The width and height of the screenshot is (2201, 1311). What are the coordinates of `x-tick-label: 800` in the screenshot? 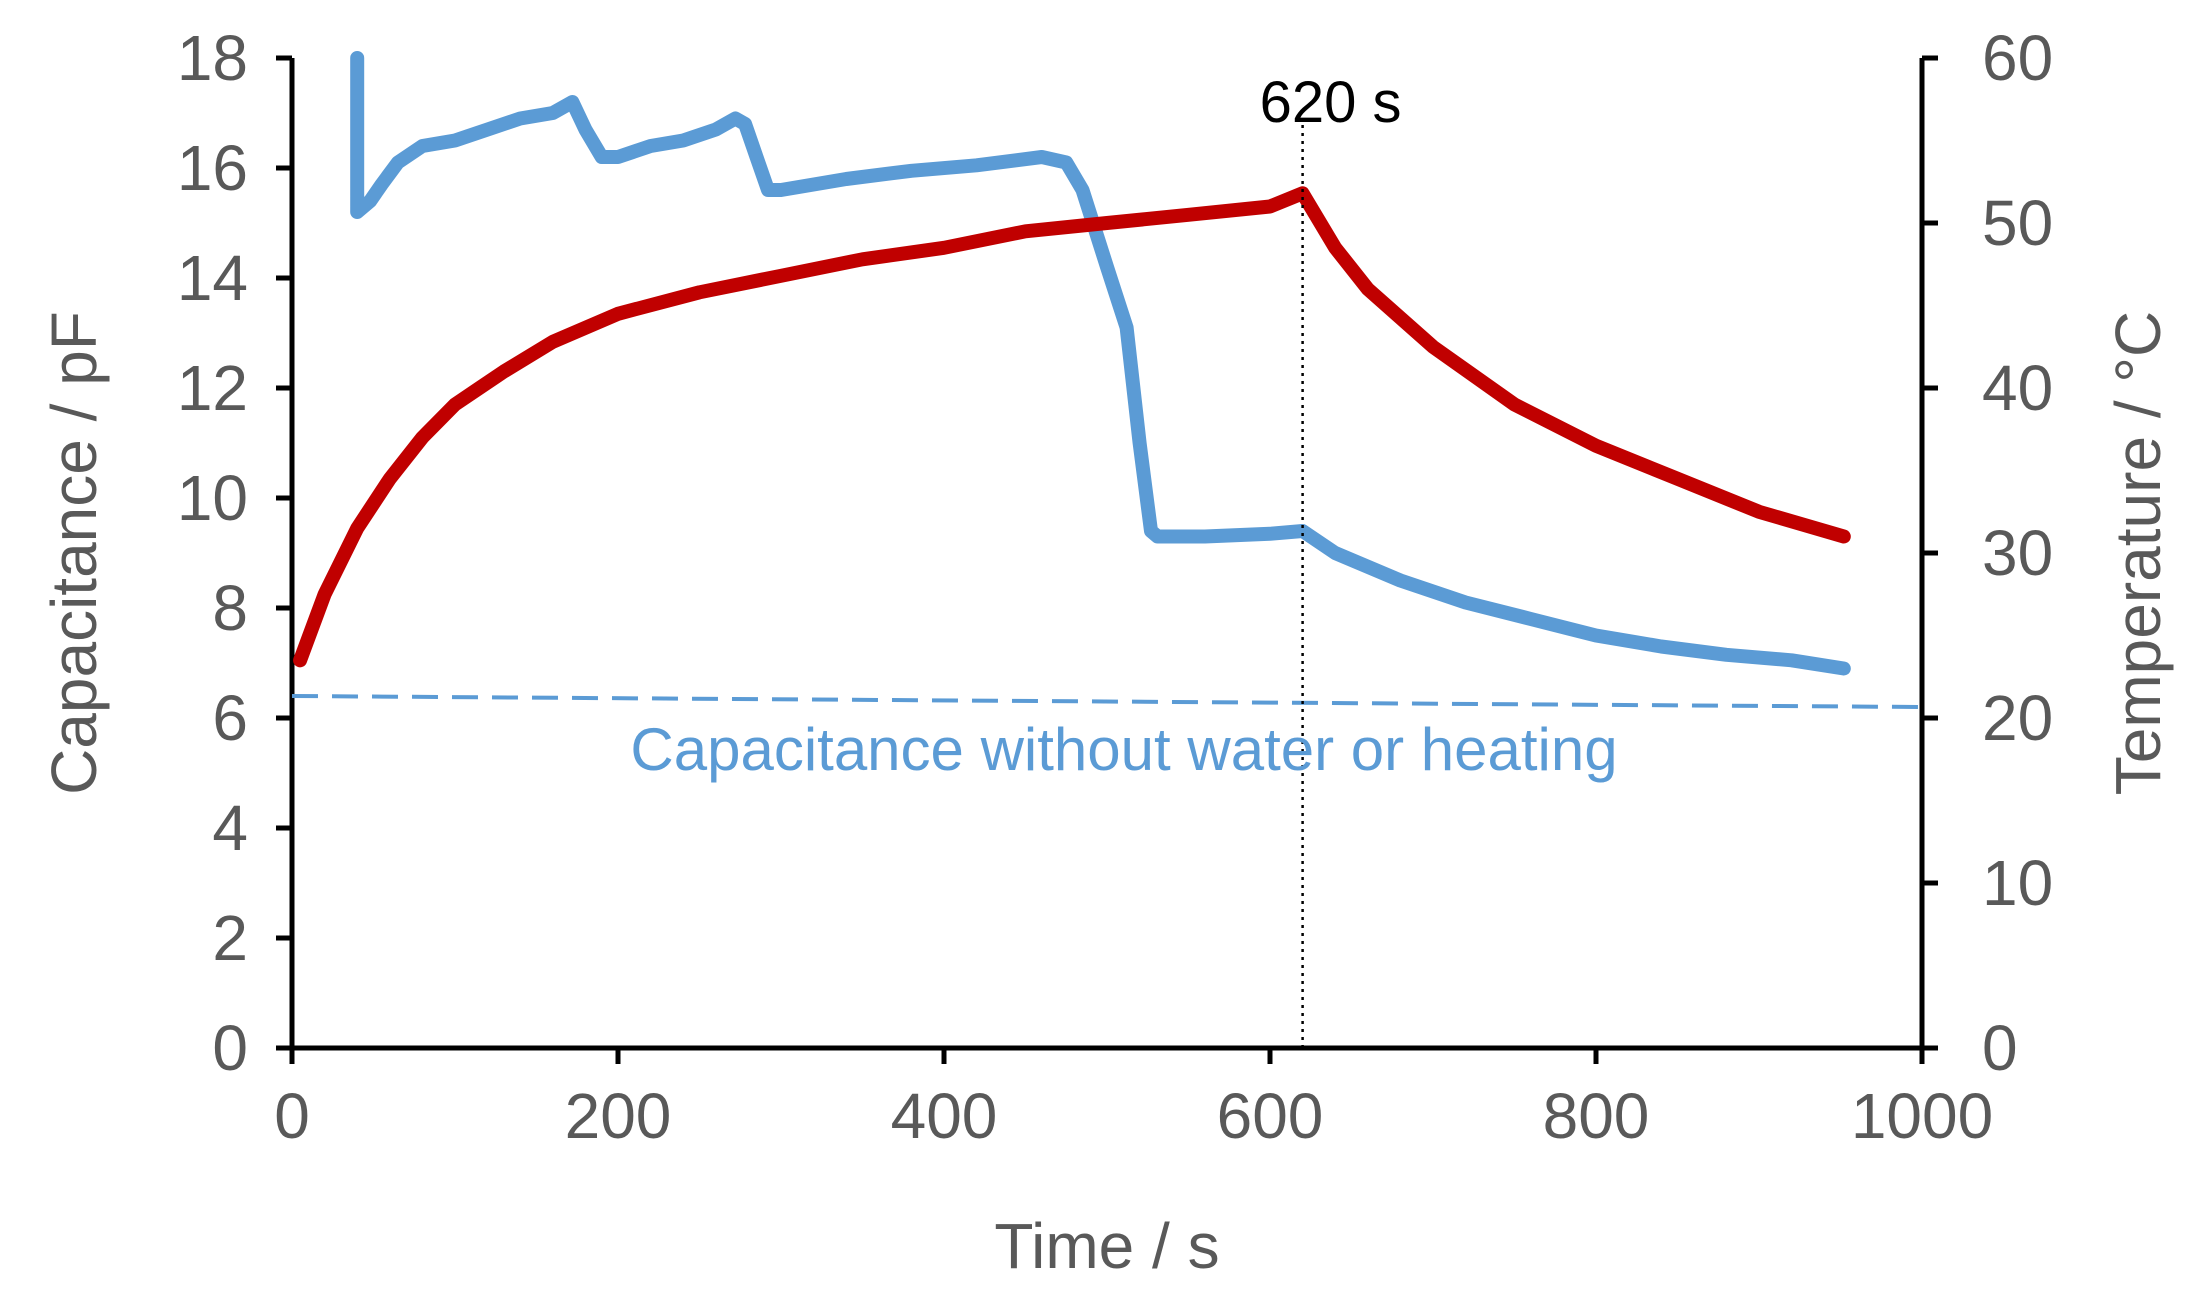 It's located at (1596, 1116).